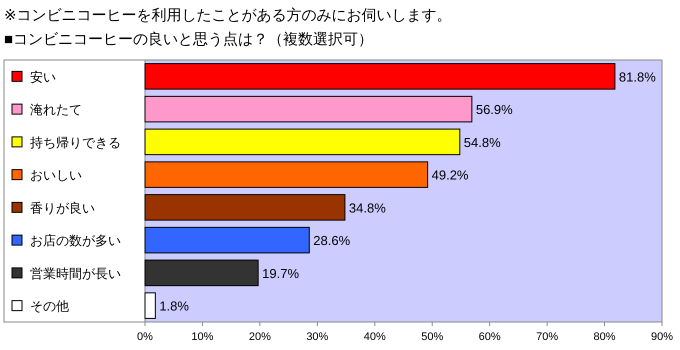 This screenshot has height=350, width=680. I want to click on x-tick-label: 50%, so click(432, 337).